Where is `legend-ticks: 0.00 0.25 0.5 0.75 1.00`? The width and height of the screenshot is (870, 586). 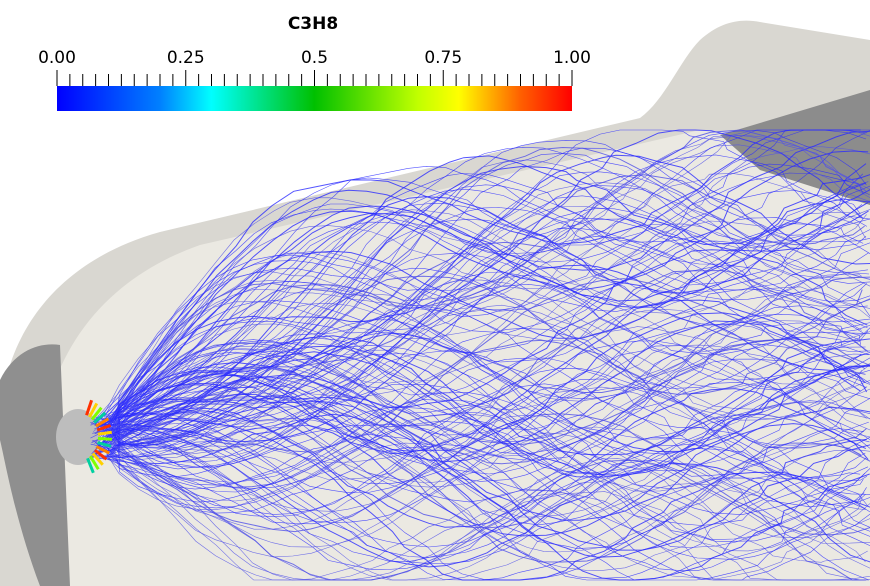 legend-ticks: 0.00 0.25 0.5 0.75 1.00 is located at coordinates (314, 67).